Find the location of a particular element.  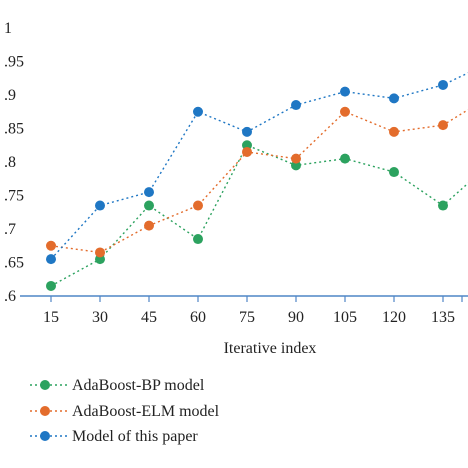

y-tick-label: .8 is located at coordinates (10, 162).